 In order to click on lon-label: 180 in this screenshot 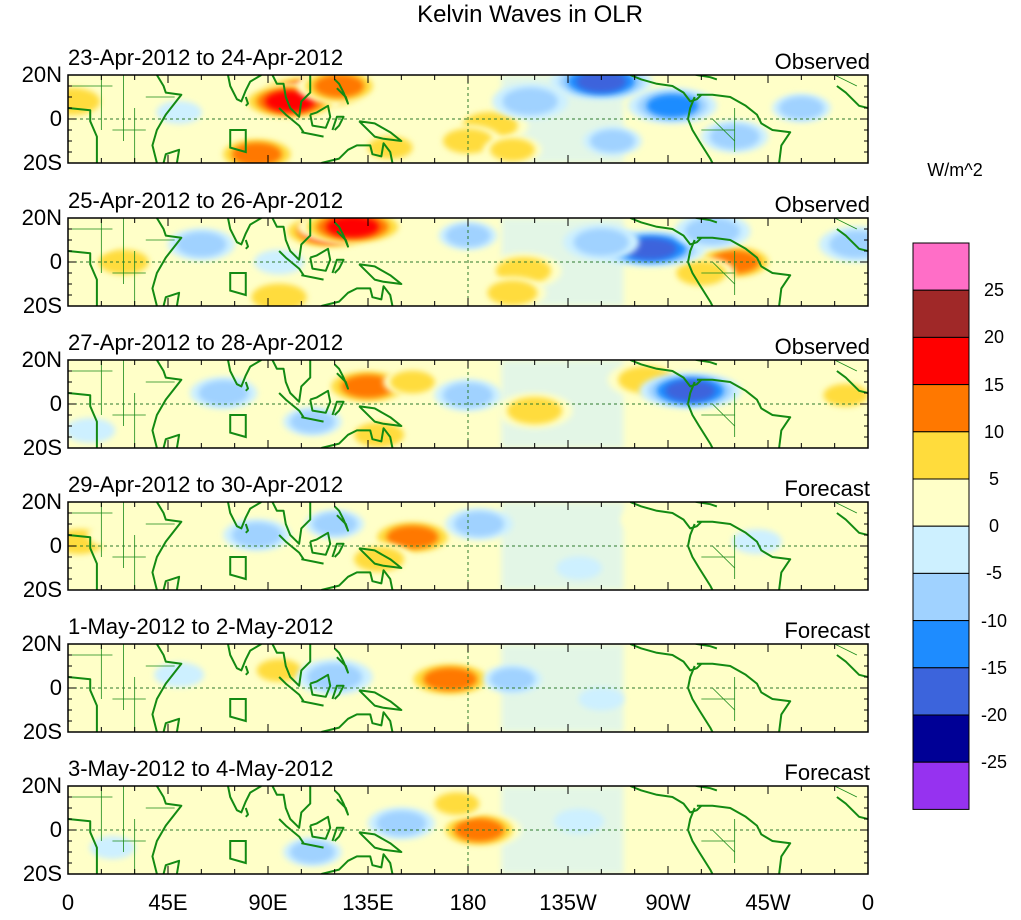, I will do `click(468, 902)`.